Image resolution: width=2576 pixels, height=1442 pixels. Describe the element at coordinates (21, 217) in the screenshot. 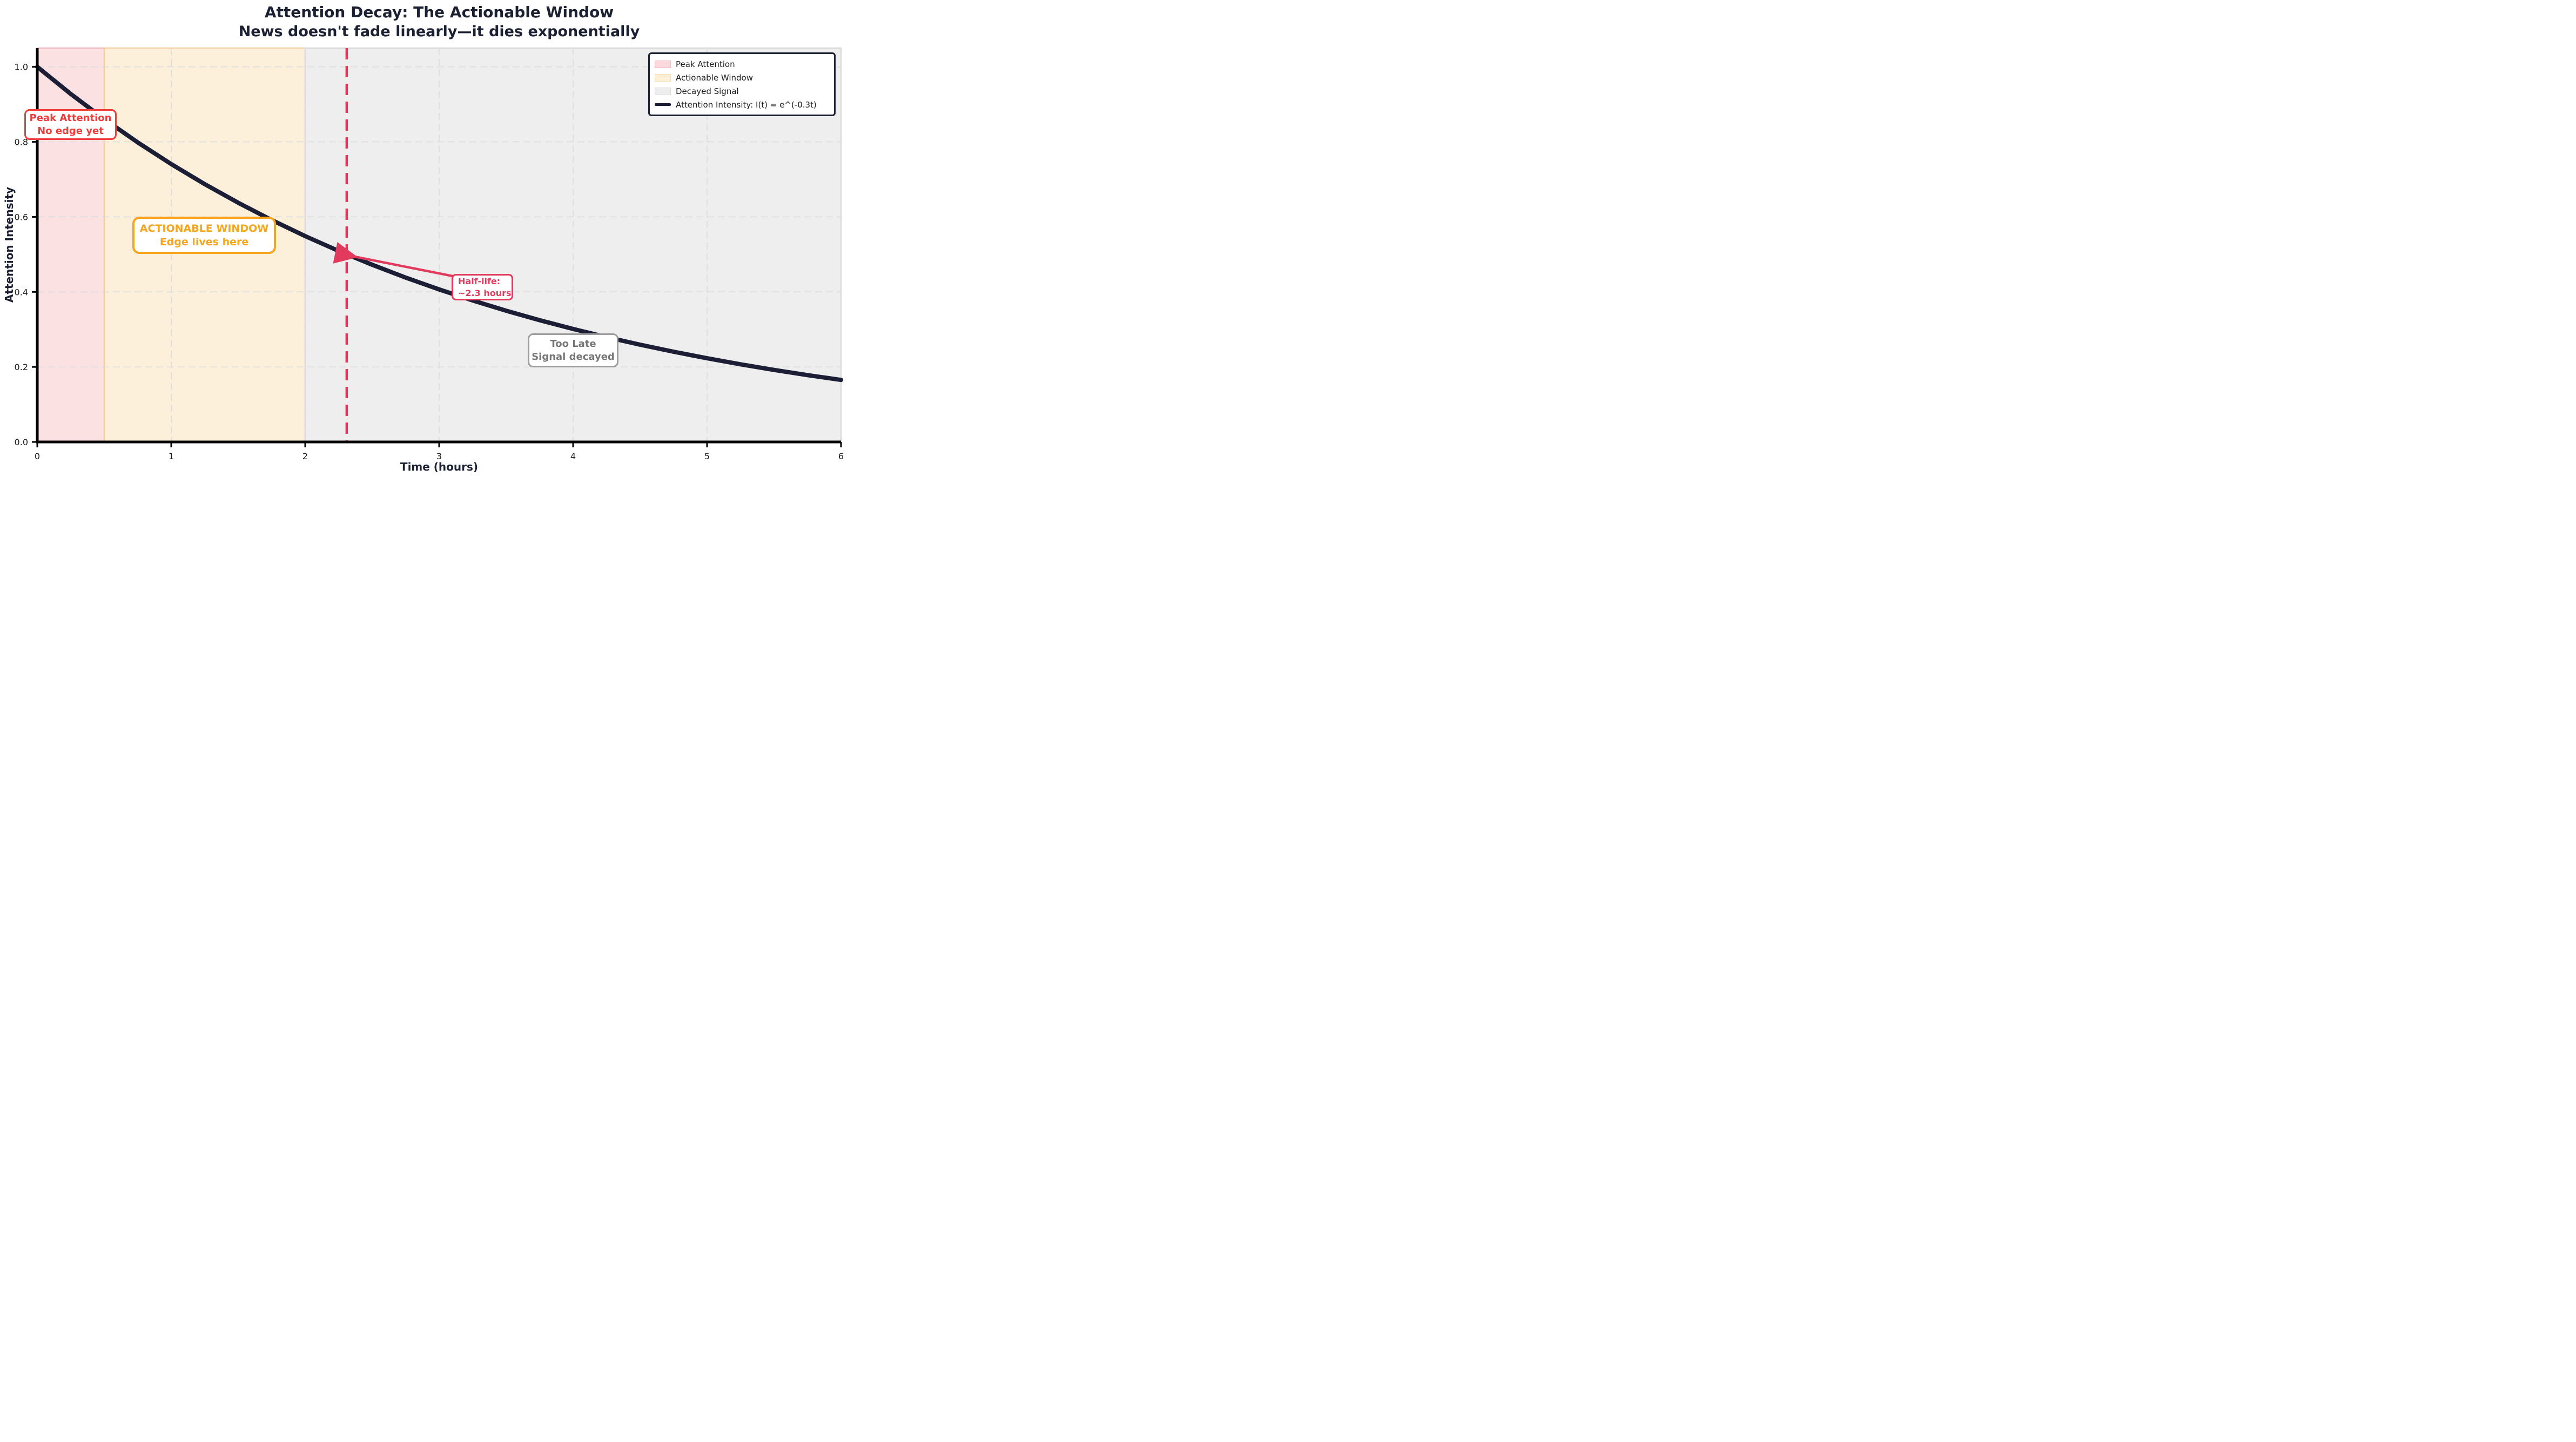

I see `y-tick-label: 0.6` at that location.